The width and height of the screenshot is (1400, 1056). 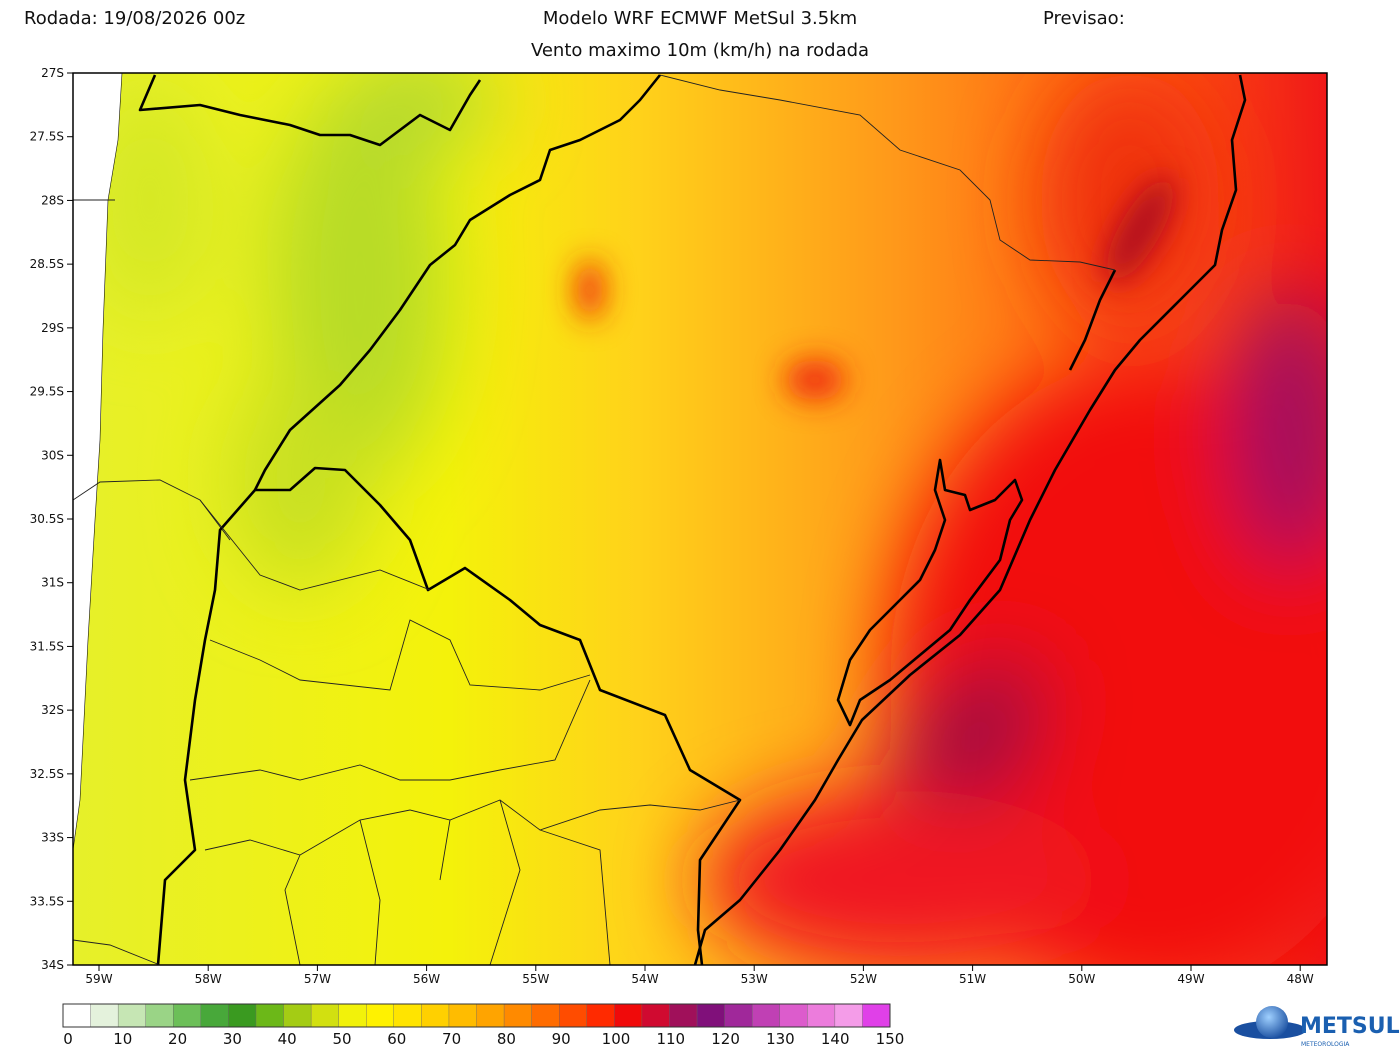 I want to click on colorbar: 0 10 20 30 40 50 60 70 80 90 100 110 120 130 140 150, so click(x=483, y=1025).